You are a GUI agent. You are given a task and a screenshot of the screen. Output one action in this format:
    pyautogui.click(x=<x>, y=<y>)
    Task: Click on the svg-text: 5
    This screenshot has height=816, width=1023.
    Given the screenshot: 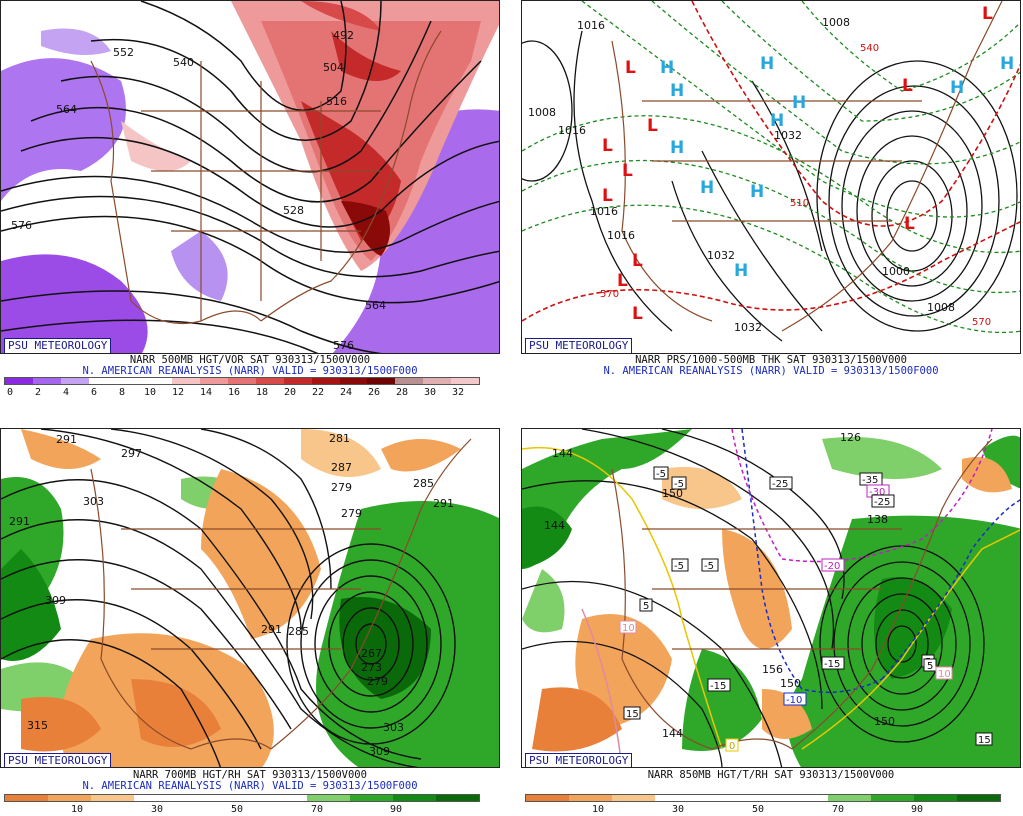 What is the action you would take?
    pyautogui.click(x=646, y=606)
    